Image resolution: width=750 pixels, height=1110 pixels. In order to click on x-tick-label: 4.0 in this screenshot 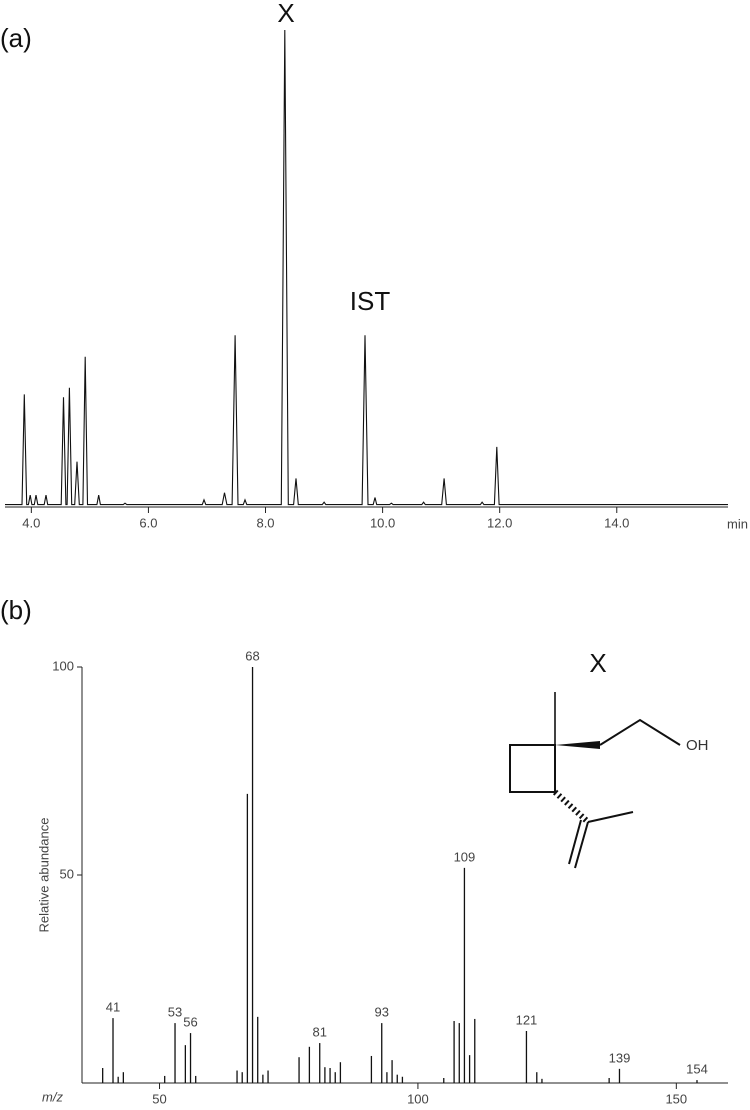, I will do `click(31, 522)`.